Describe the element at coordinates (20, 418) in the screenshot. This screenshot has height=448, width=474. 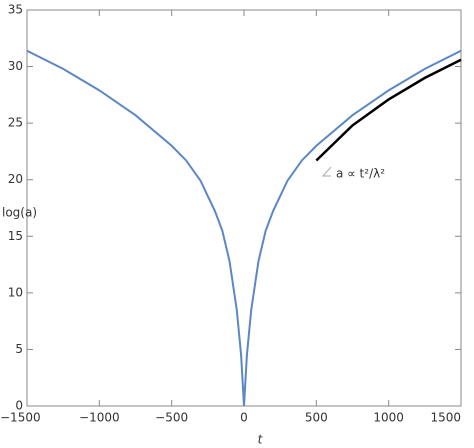
I see `x-tick-label: −1500` at that location.